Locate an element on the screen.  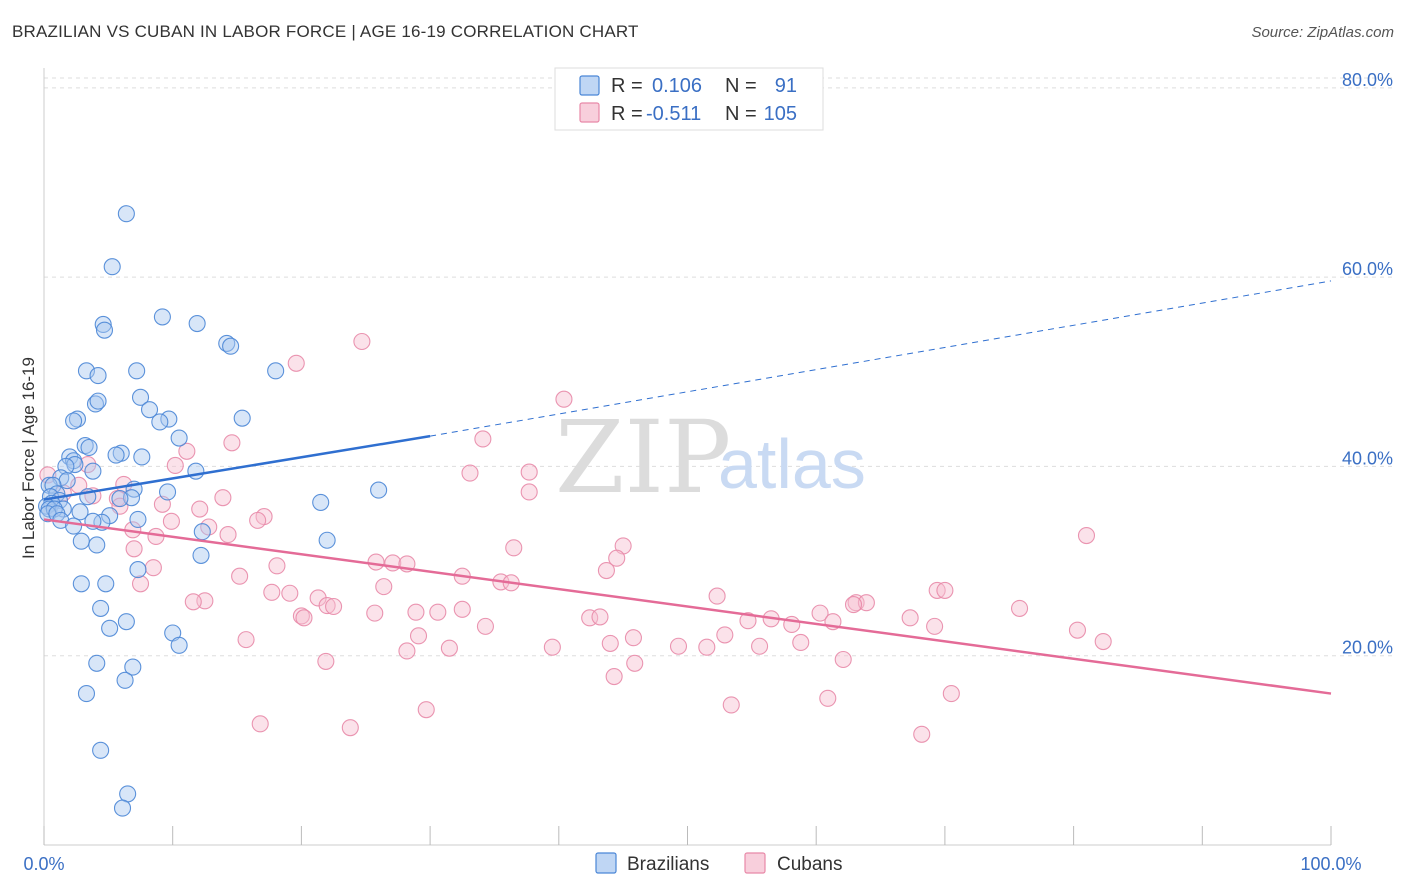
watermark: ZIP atlas is located at coordinates (710, 457).